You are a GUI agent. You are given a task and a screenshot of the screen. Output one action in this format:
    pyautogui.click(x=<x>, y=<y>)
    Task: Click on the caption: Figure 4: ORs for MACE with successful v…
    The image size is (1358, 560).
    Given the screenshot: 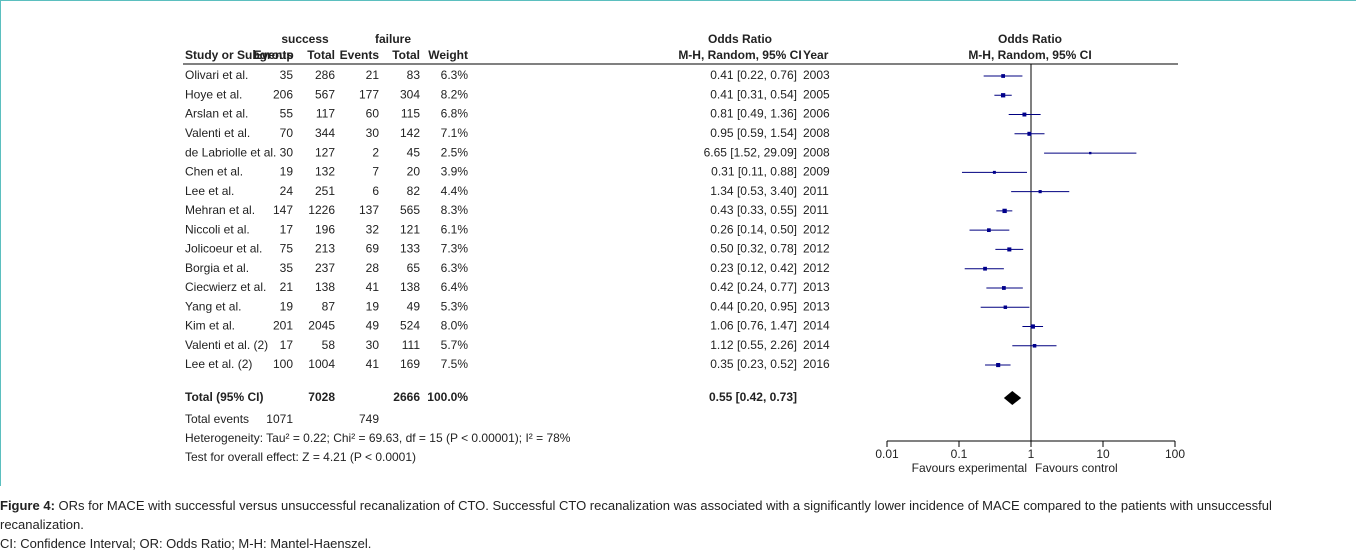 What is the action you would take?
    pyautogui.click(x=676, y=524)
    